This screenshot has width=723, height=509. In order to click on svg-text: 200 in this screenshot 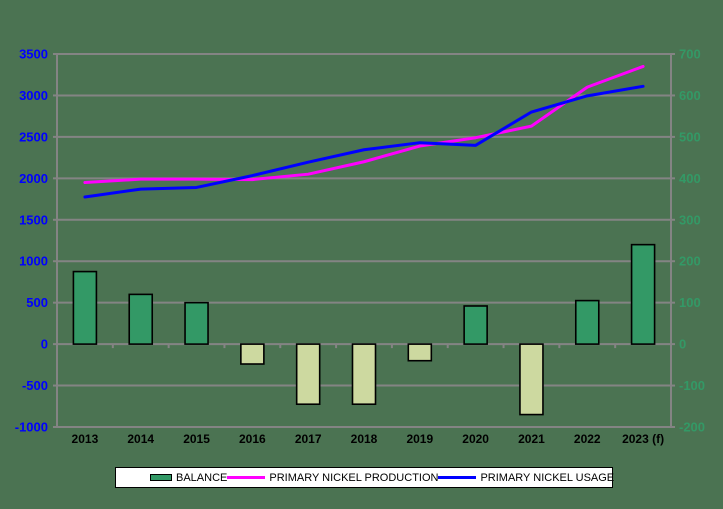, I will do `click(690, 261)`.